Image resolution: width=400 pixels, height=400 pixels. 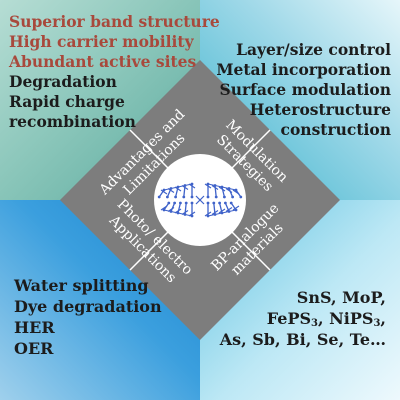 I want to click on material-line: FePS3, NiPS3,, so click(x=303, y=318).